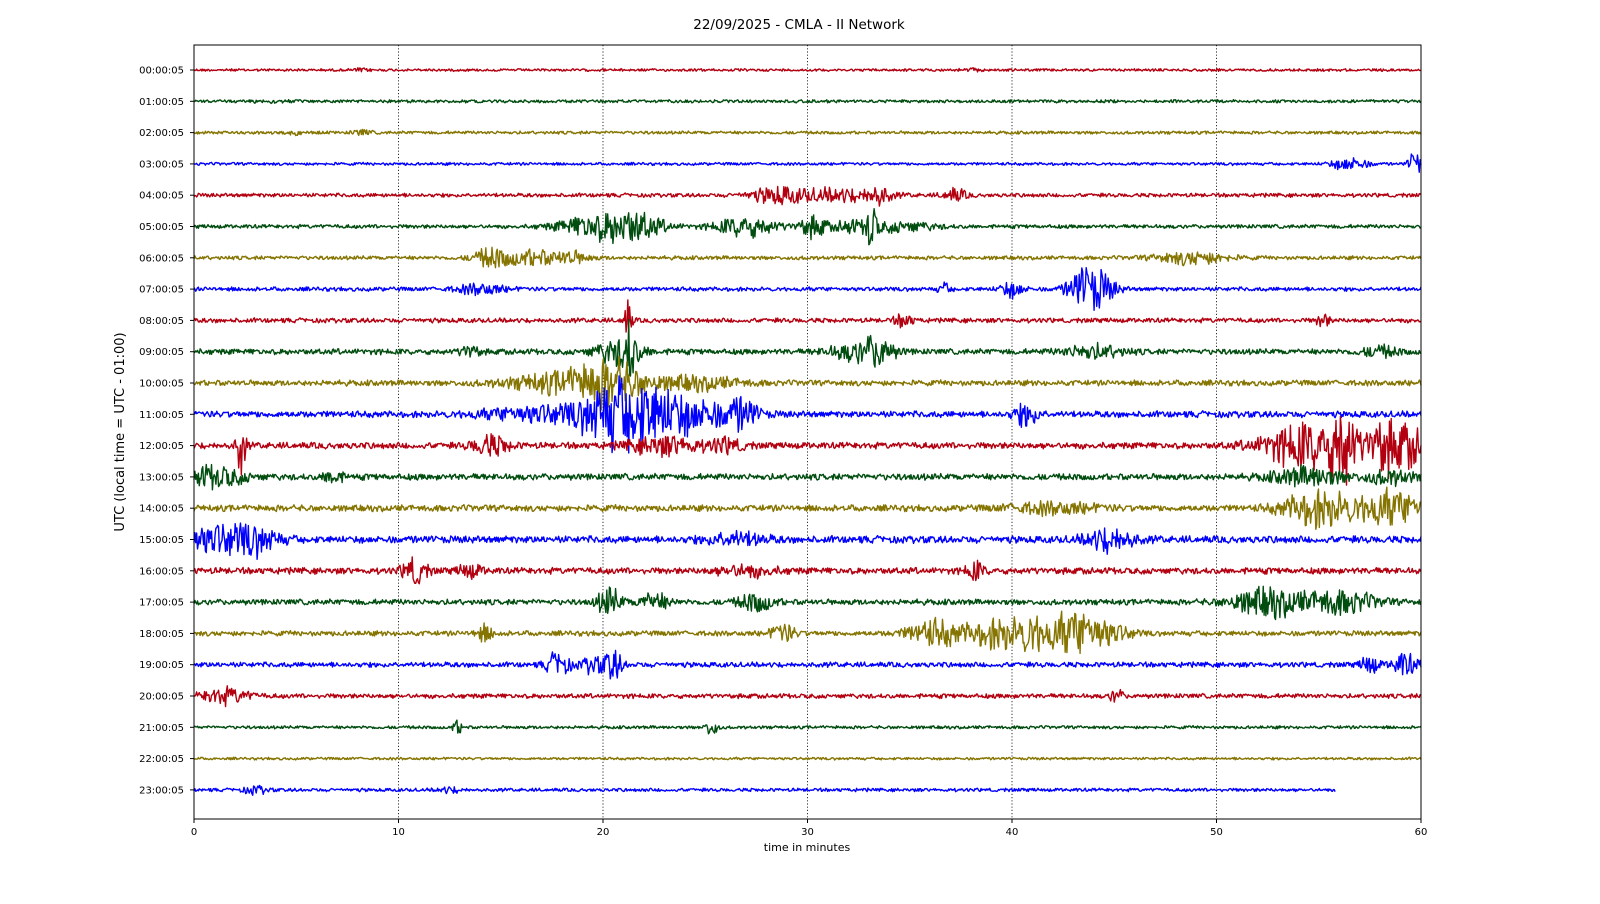 The height and width of the screenshot is (904, 1600). Describe the element at coordinates (161, 227) in the screenshot. I see `y-tick-label: 05:00:05` at that location.